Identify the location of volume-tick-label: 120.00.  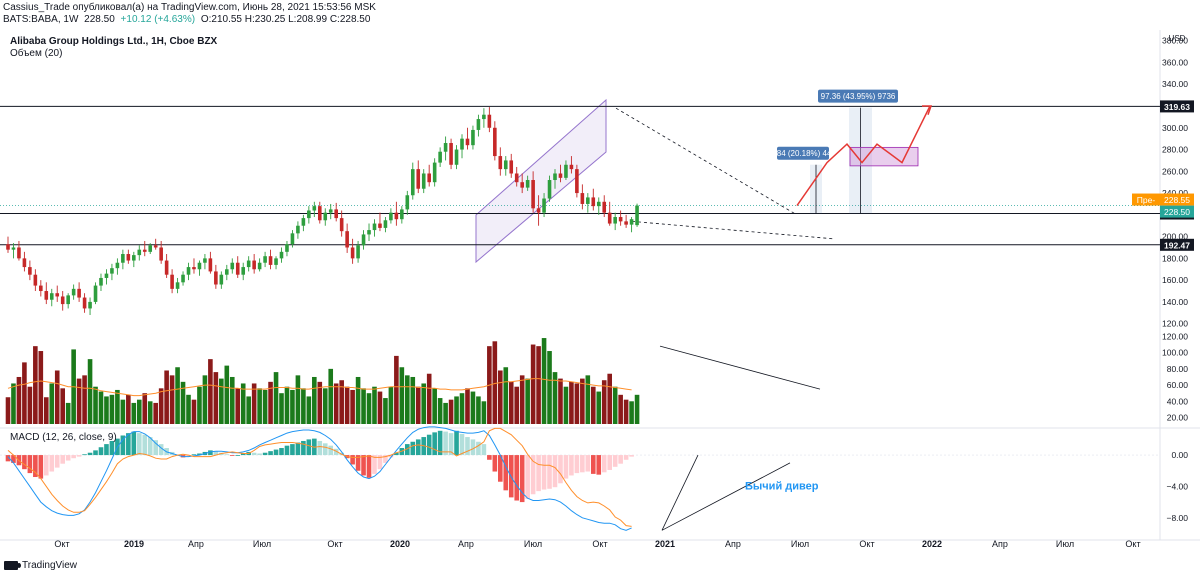
(1175, 336).